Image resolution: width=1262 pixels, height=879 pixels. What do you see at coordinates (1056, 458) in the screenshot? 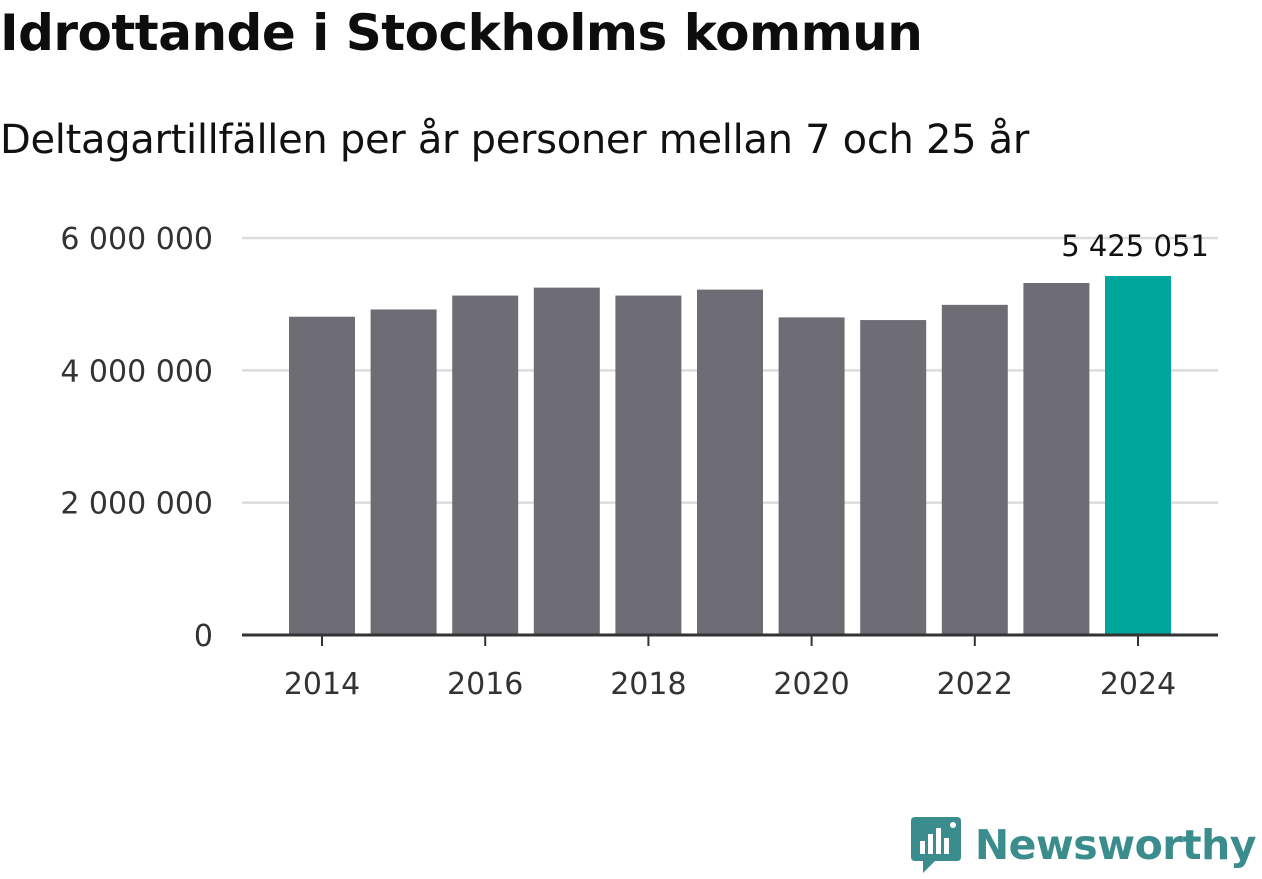
I see `bar-2023` at bounding box center [1056, 458].